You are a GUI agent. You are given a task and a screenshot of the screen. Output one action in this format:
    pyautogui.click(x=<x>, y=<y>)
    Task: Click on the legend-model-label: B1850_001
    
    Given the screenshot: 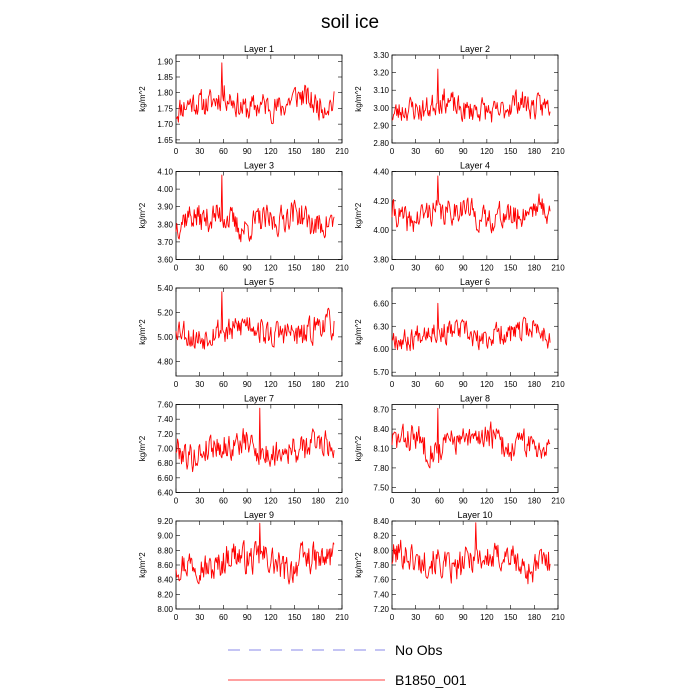 What is the action you would take?
    pyautogui.click(x=431, y=680)
    